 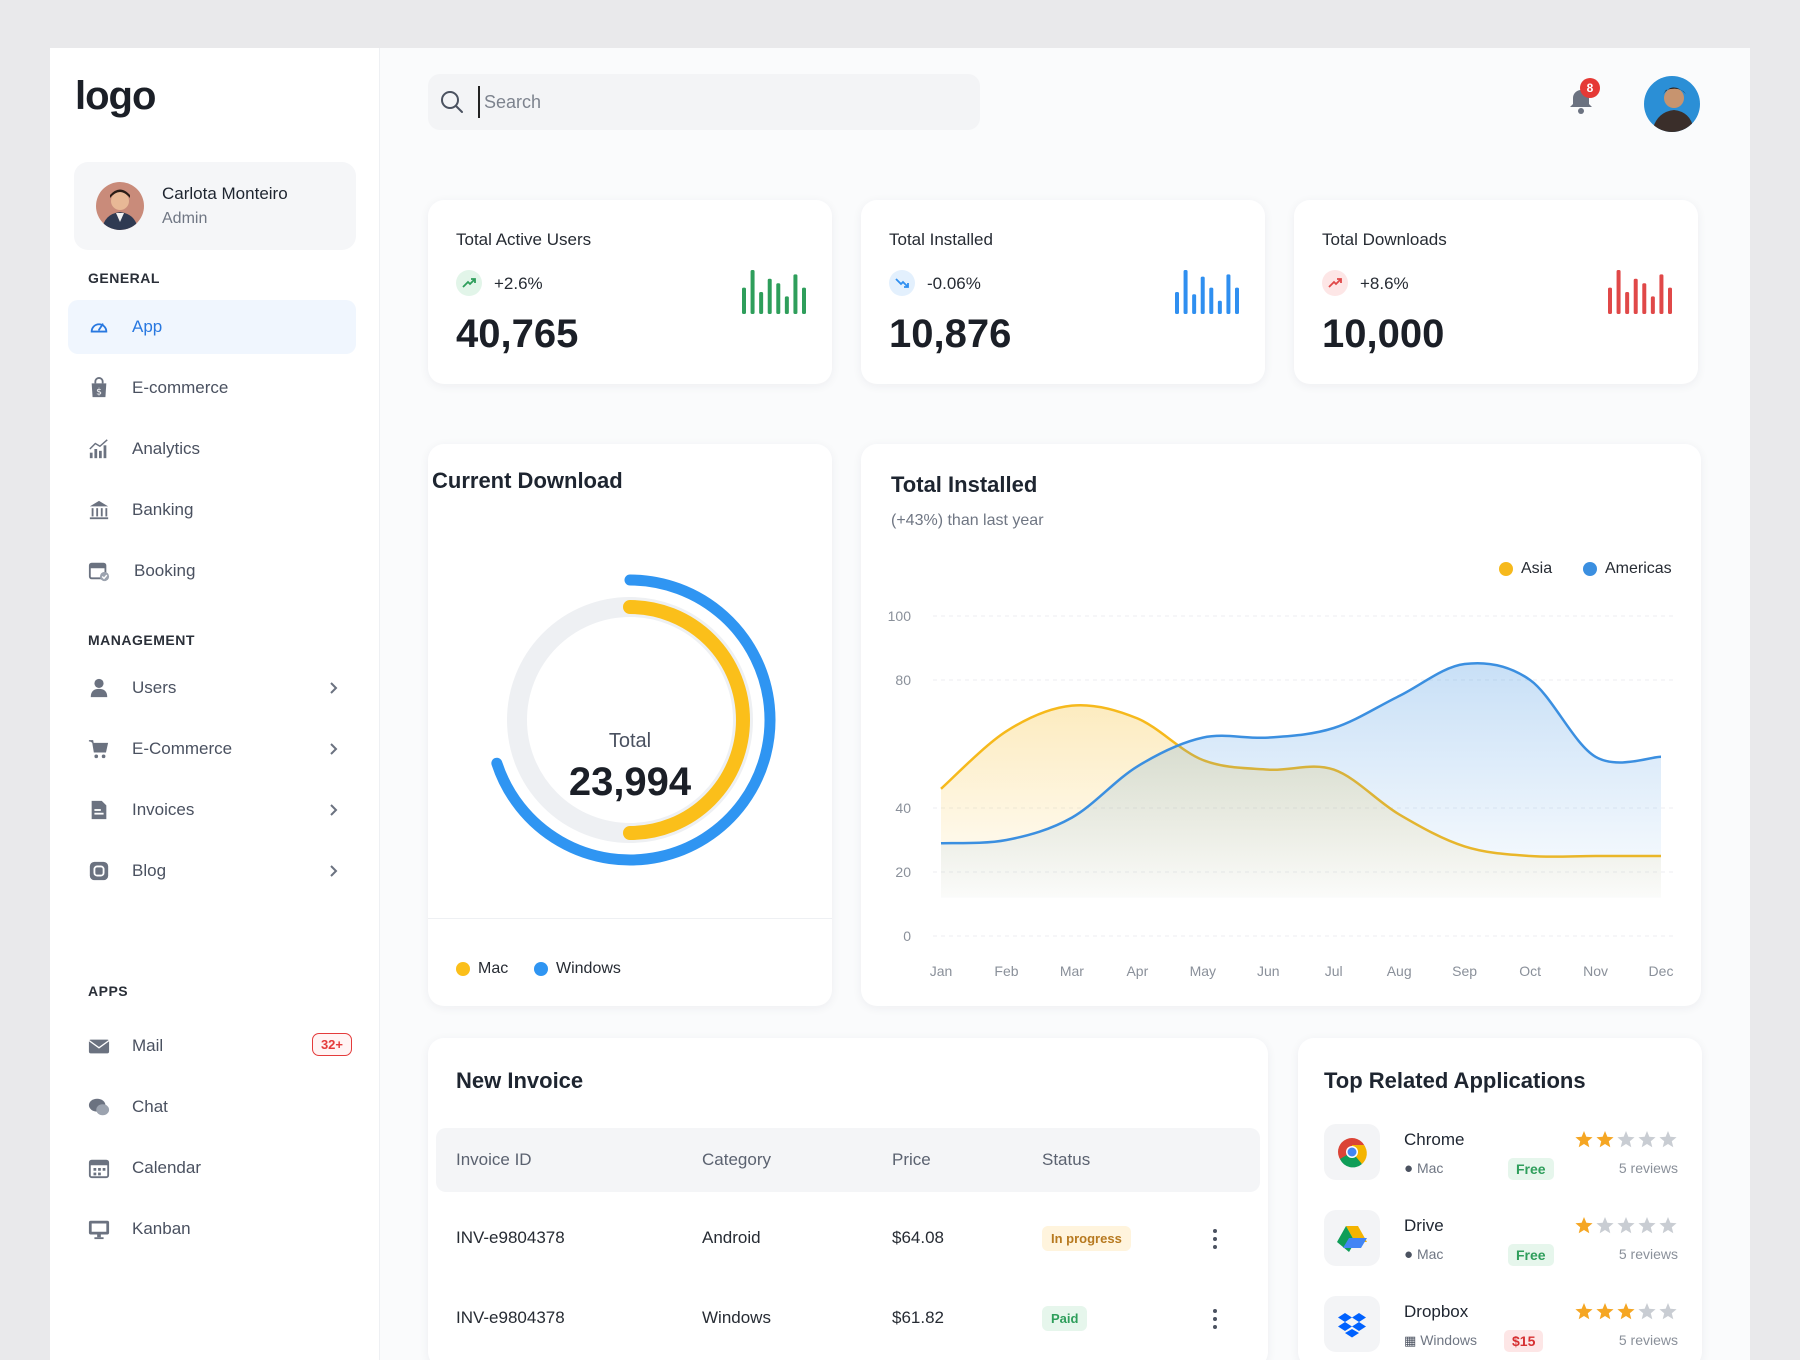 What do you see at coordinates (115, 96) in the screenshot?
I see `logo: logo` at bounding box center [115, 96].